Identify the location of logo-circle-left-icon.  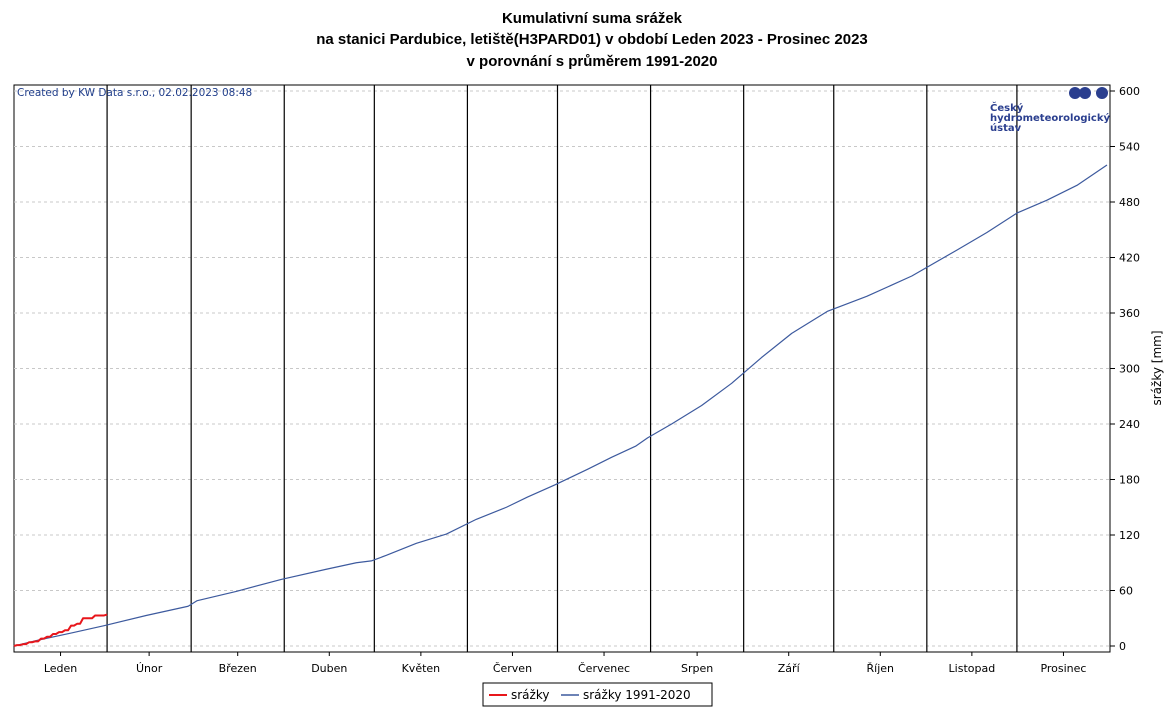
(1075, 93).